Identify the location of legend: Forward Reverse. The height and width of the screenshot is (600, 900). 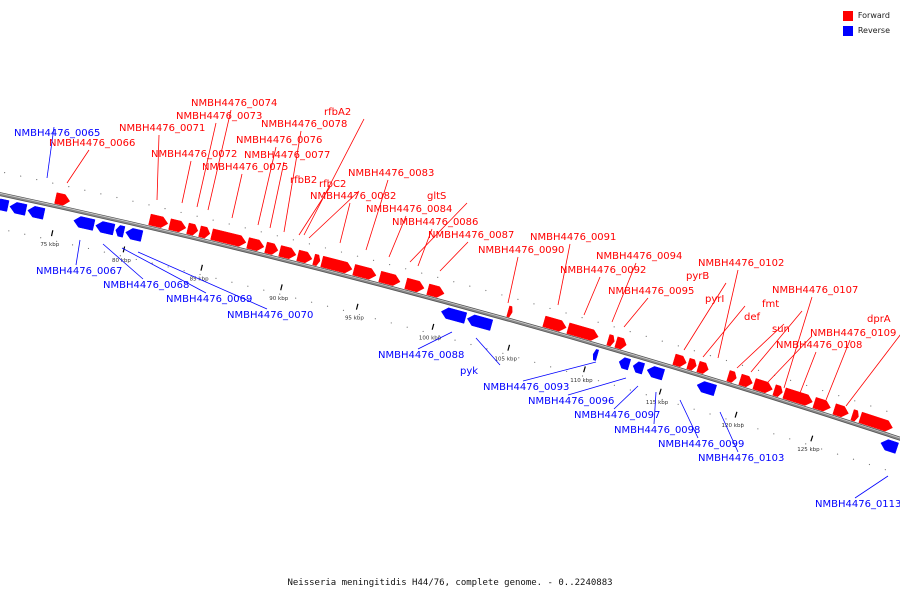
(866, 23).